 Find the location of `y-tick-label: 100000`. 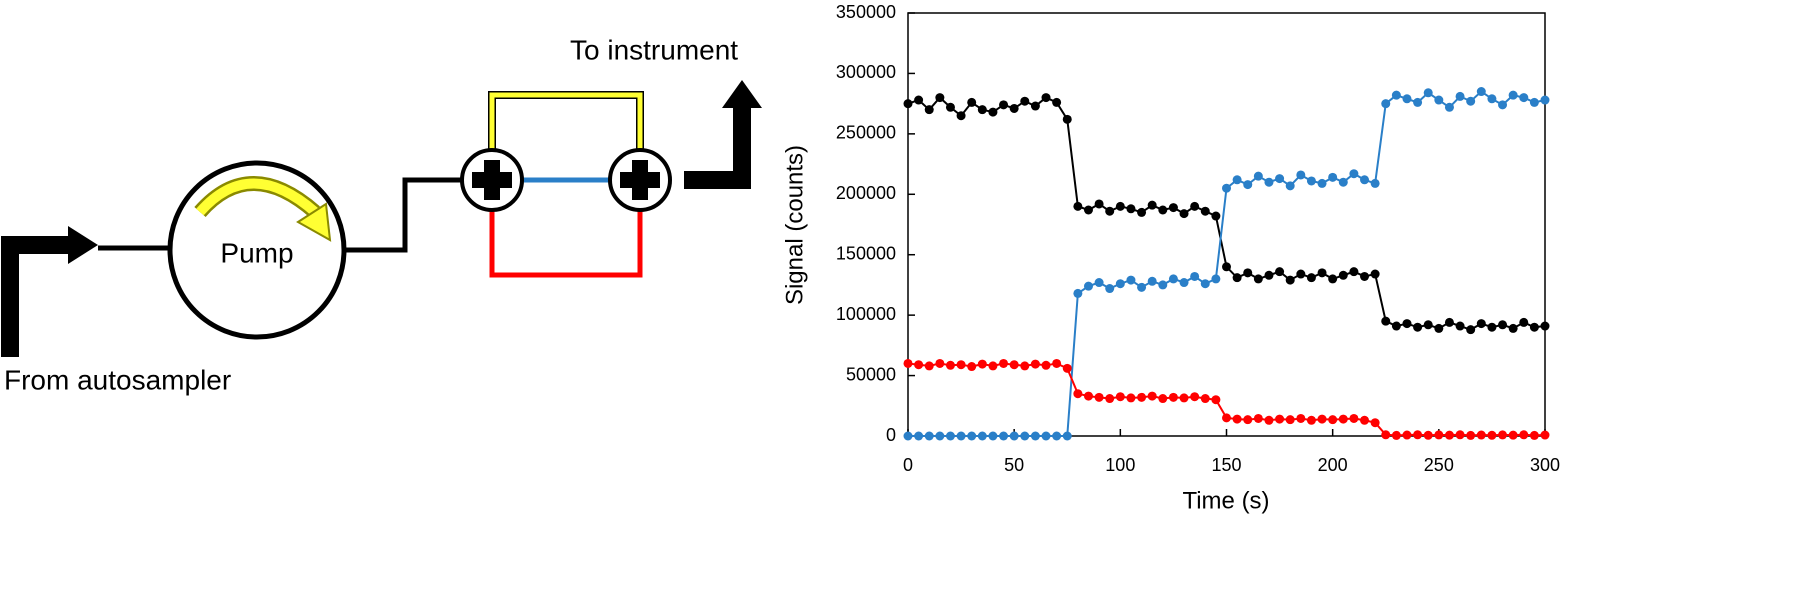

y-tick-label: 100000 is located at coordinates (866, 314).